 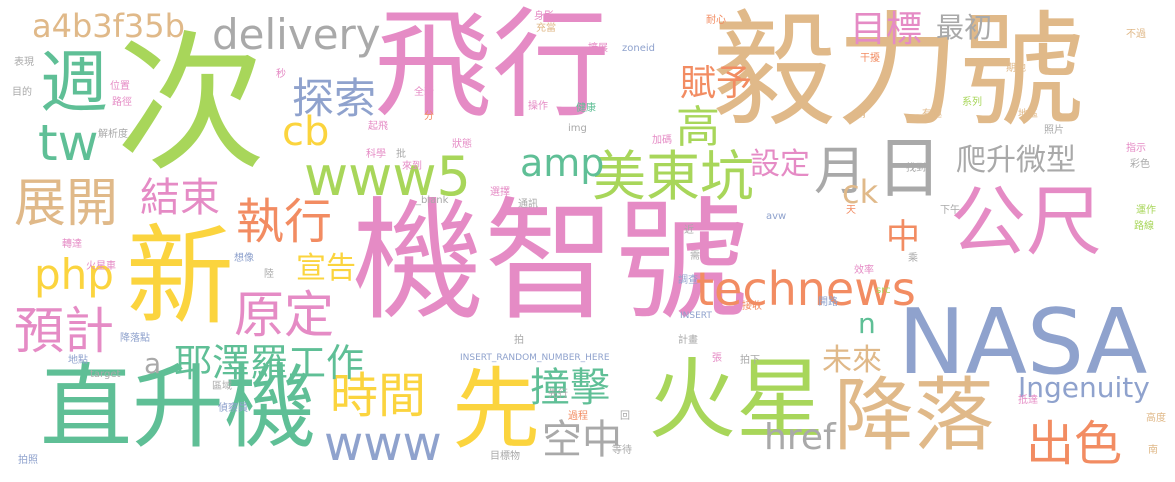 I want to click on word-zhong: 中, so click(x=903, y=237).